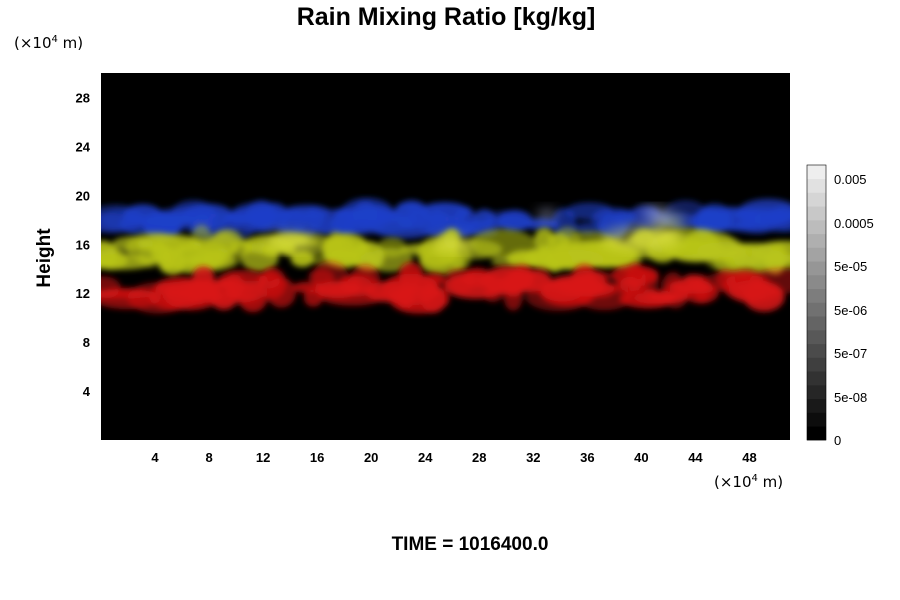 This screenshot has height=600, width=900. Describe the element at coordinates (587, 457) in the screenshot. I see `x-tick-label: 36` at that location.